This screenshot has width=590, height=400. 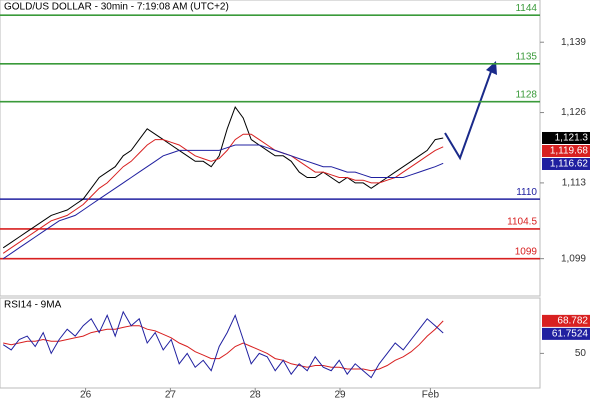 I want to click on price-label: 61.7524, so click(x=570, y=334).